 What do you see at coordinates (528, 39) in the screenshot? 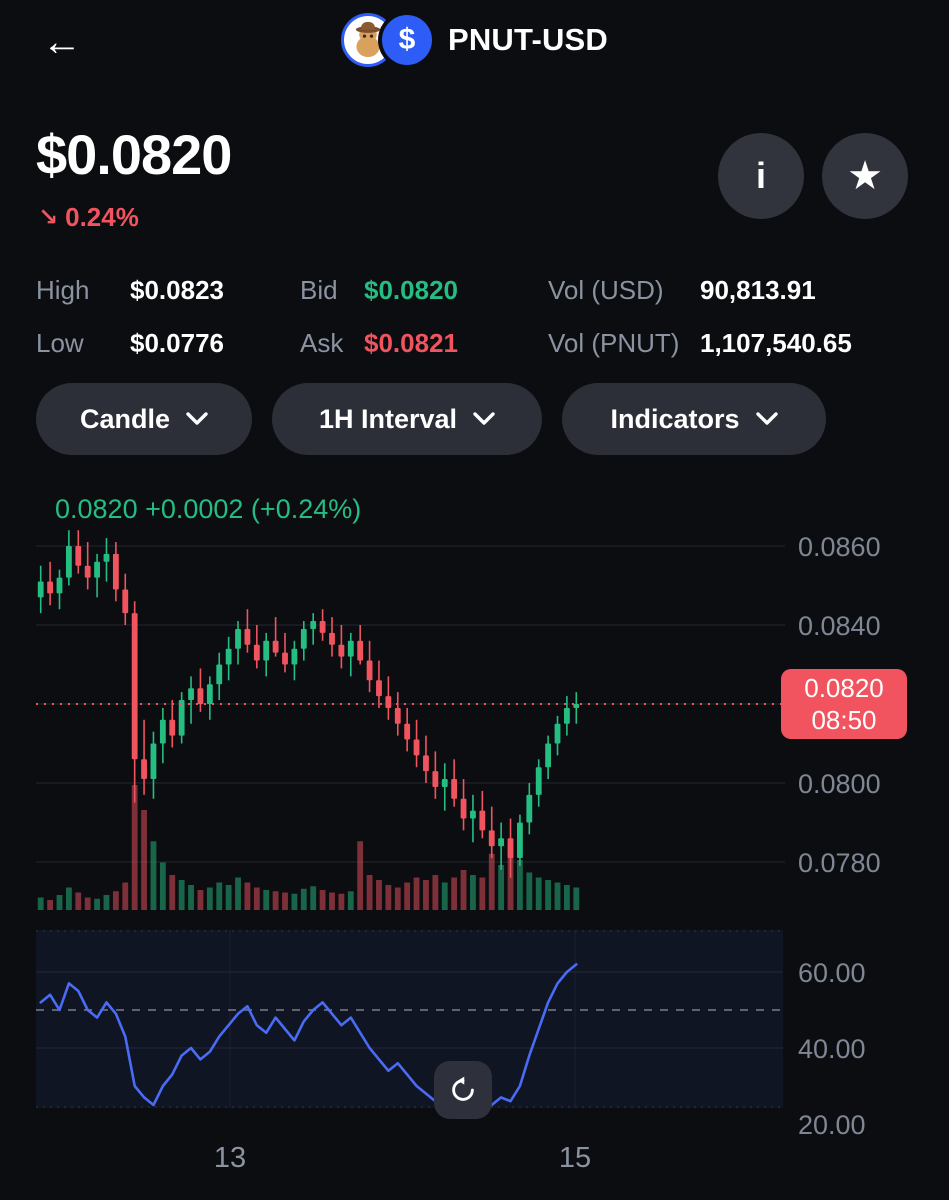
I see `page-title: PNUT-USD` at bounding box center [528, 39].